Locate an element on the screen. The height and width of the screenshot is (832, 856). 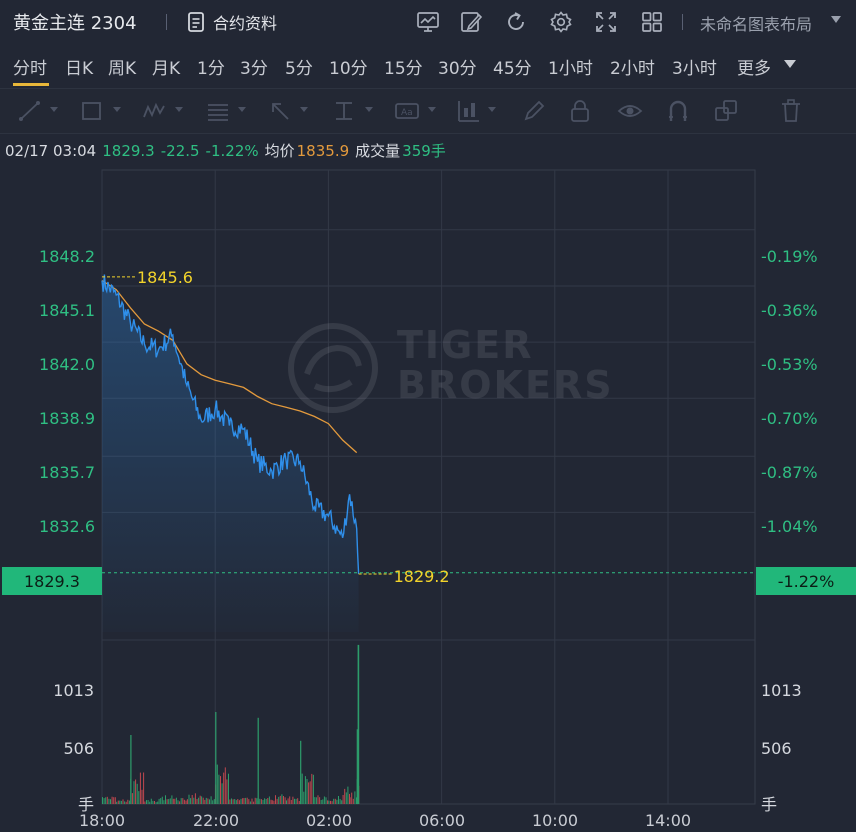
current-price-tag: 1829.3 is located at coordinates (52, 581).